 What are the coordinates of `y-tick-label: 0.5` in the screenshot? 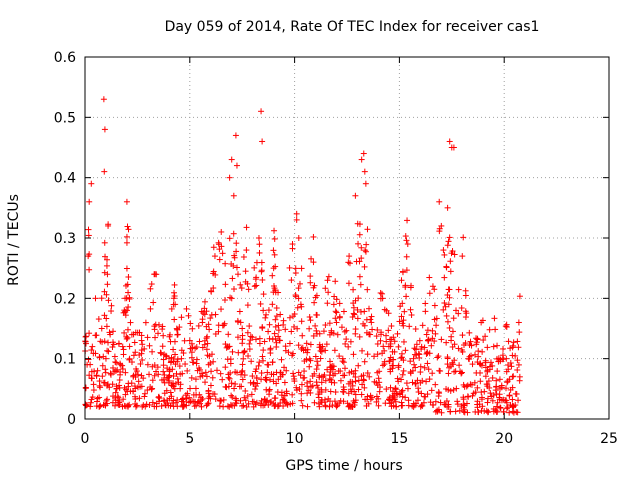 It's located at (65, 118).